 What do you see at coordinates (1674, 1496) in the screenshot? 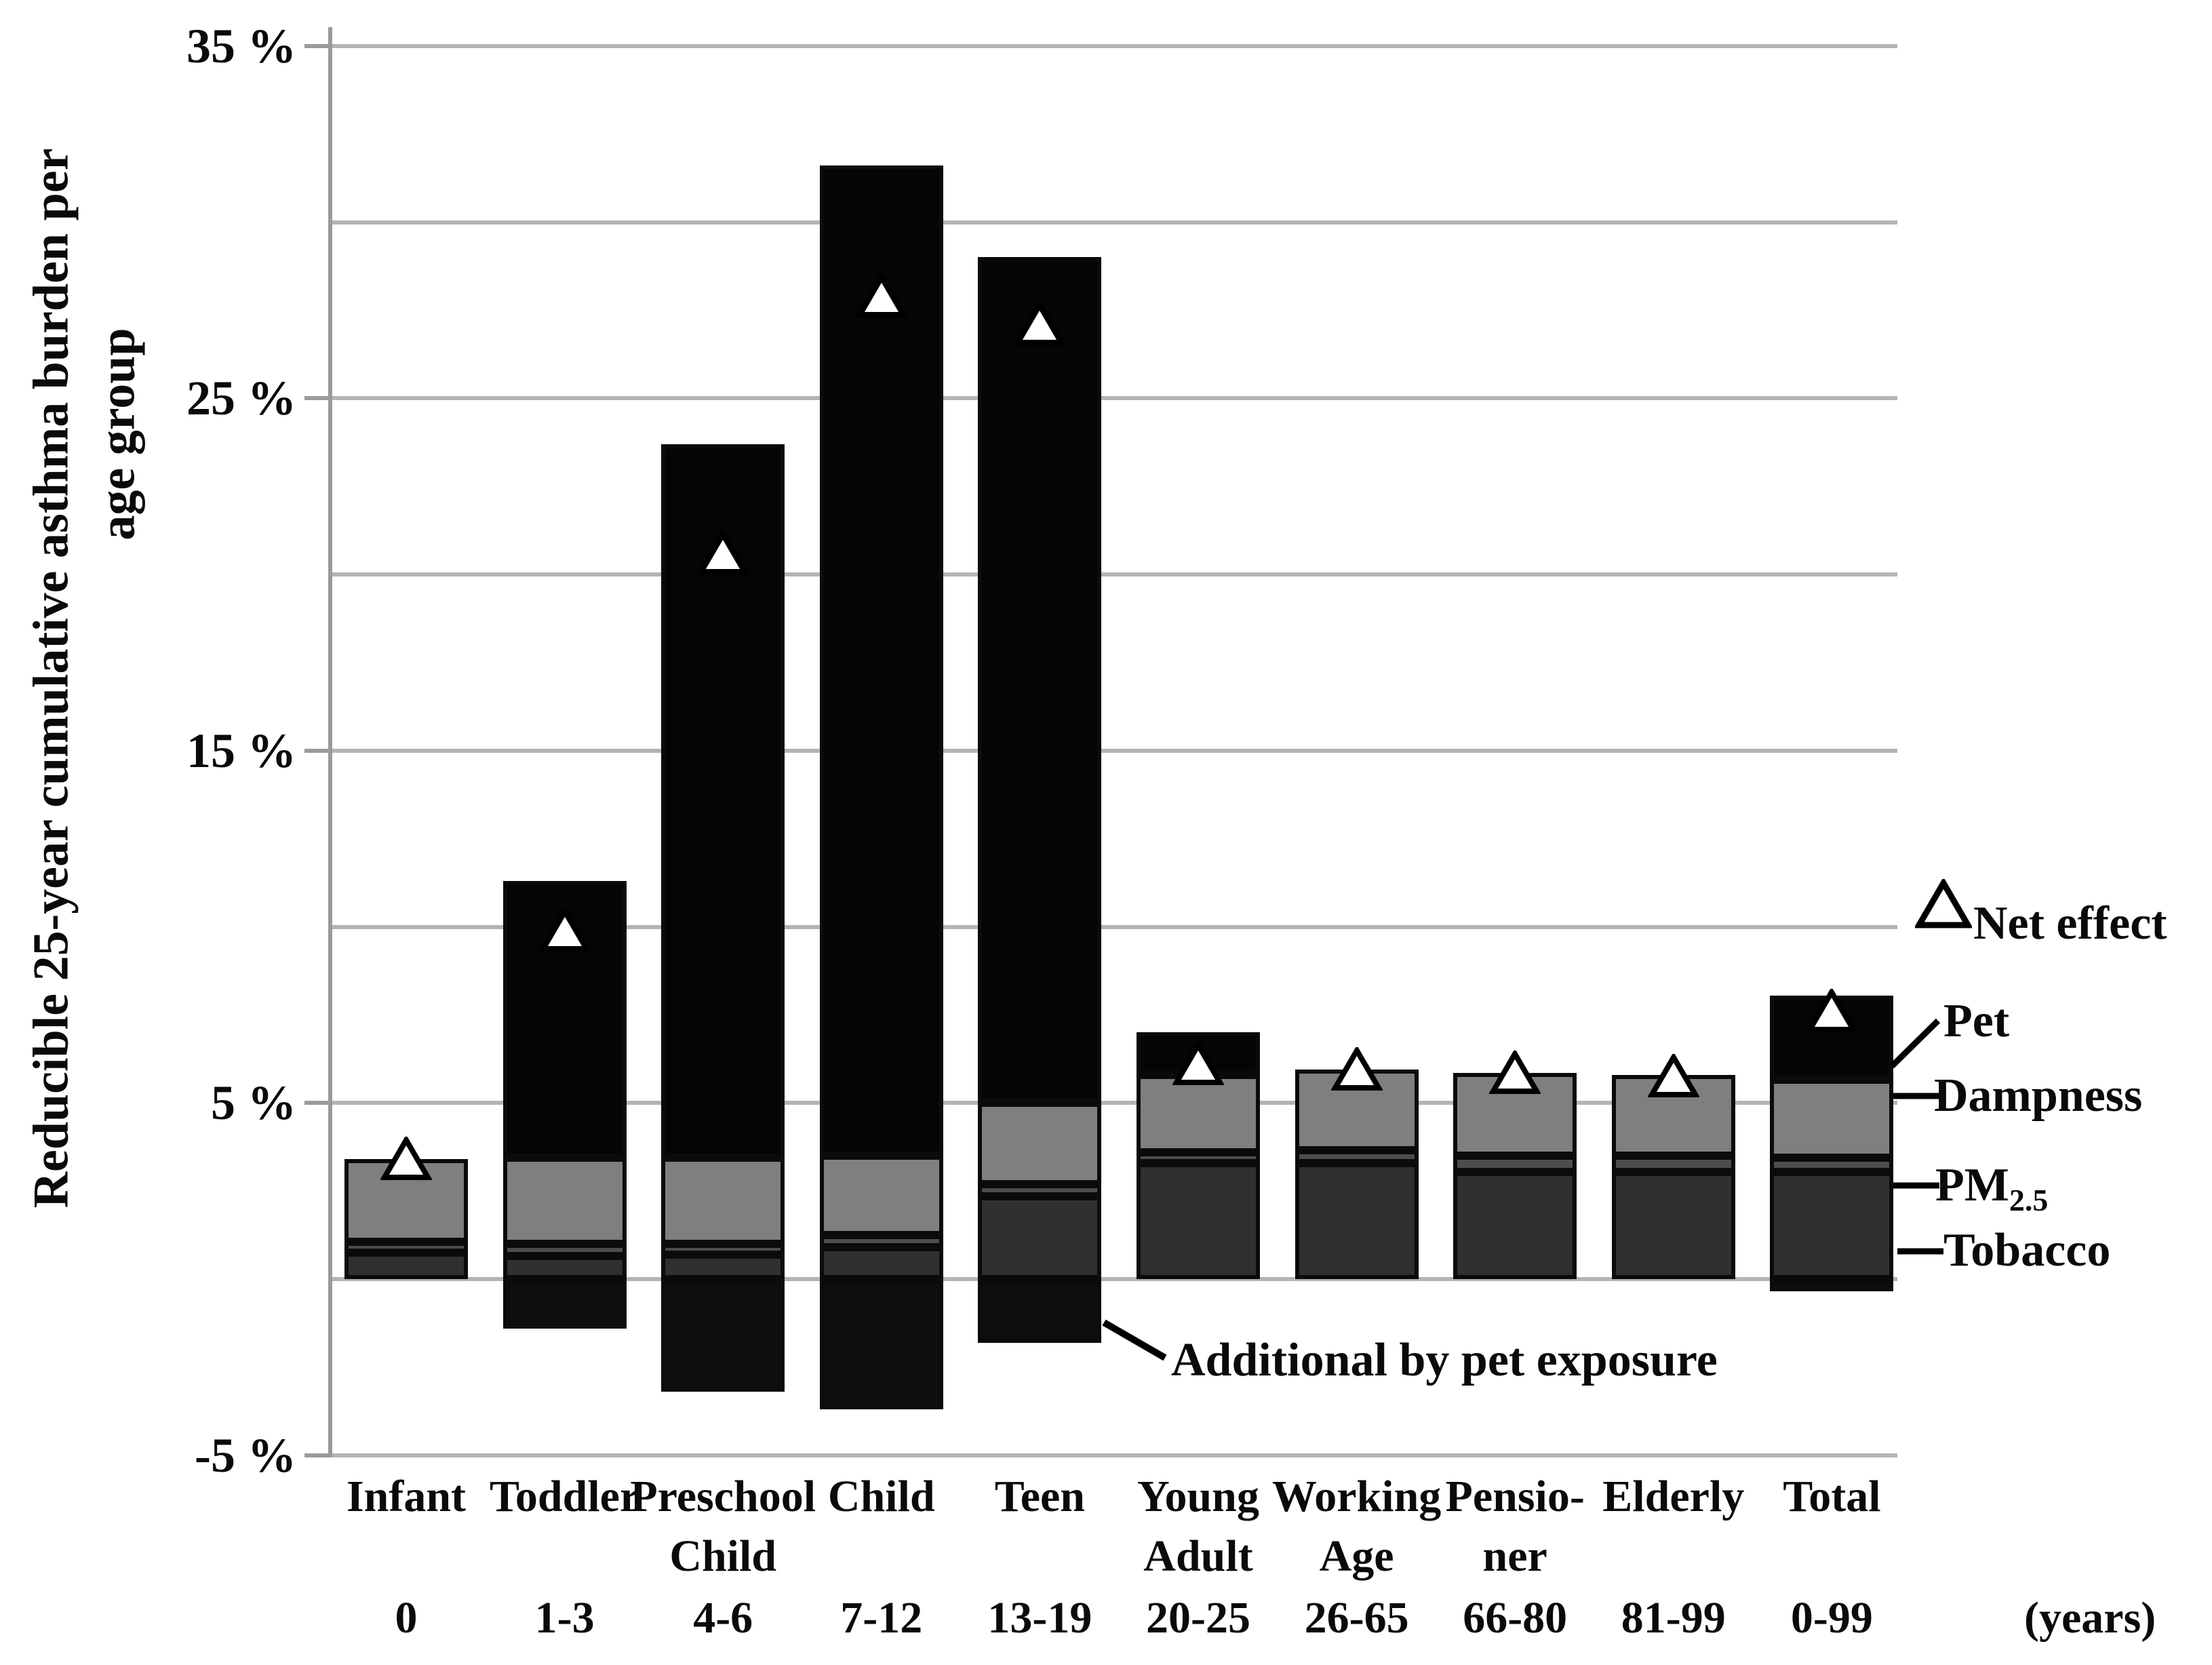
I see `x-label-elderly: Elderly` at bounding box center [1674, 1496].